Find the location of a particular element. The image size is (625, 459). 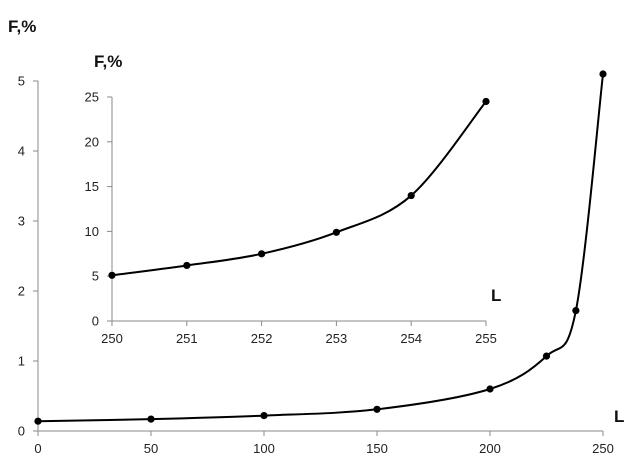

inset-x-tick-label: 252 is located at coordinates (262, 338).